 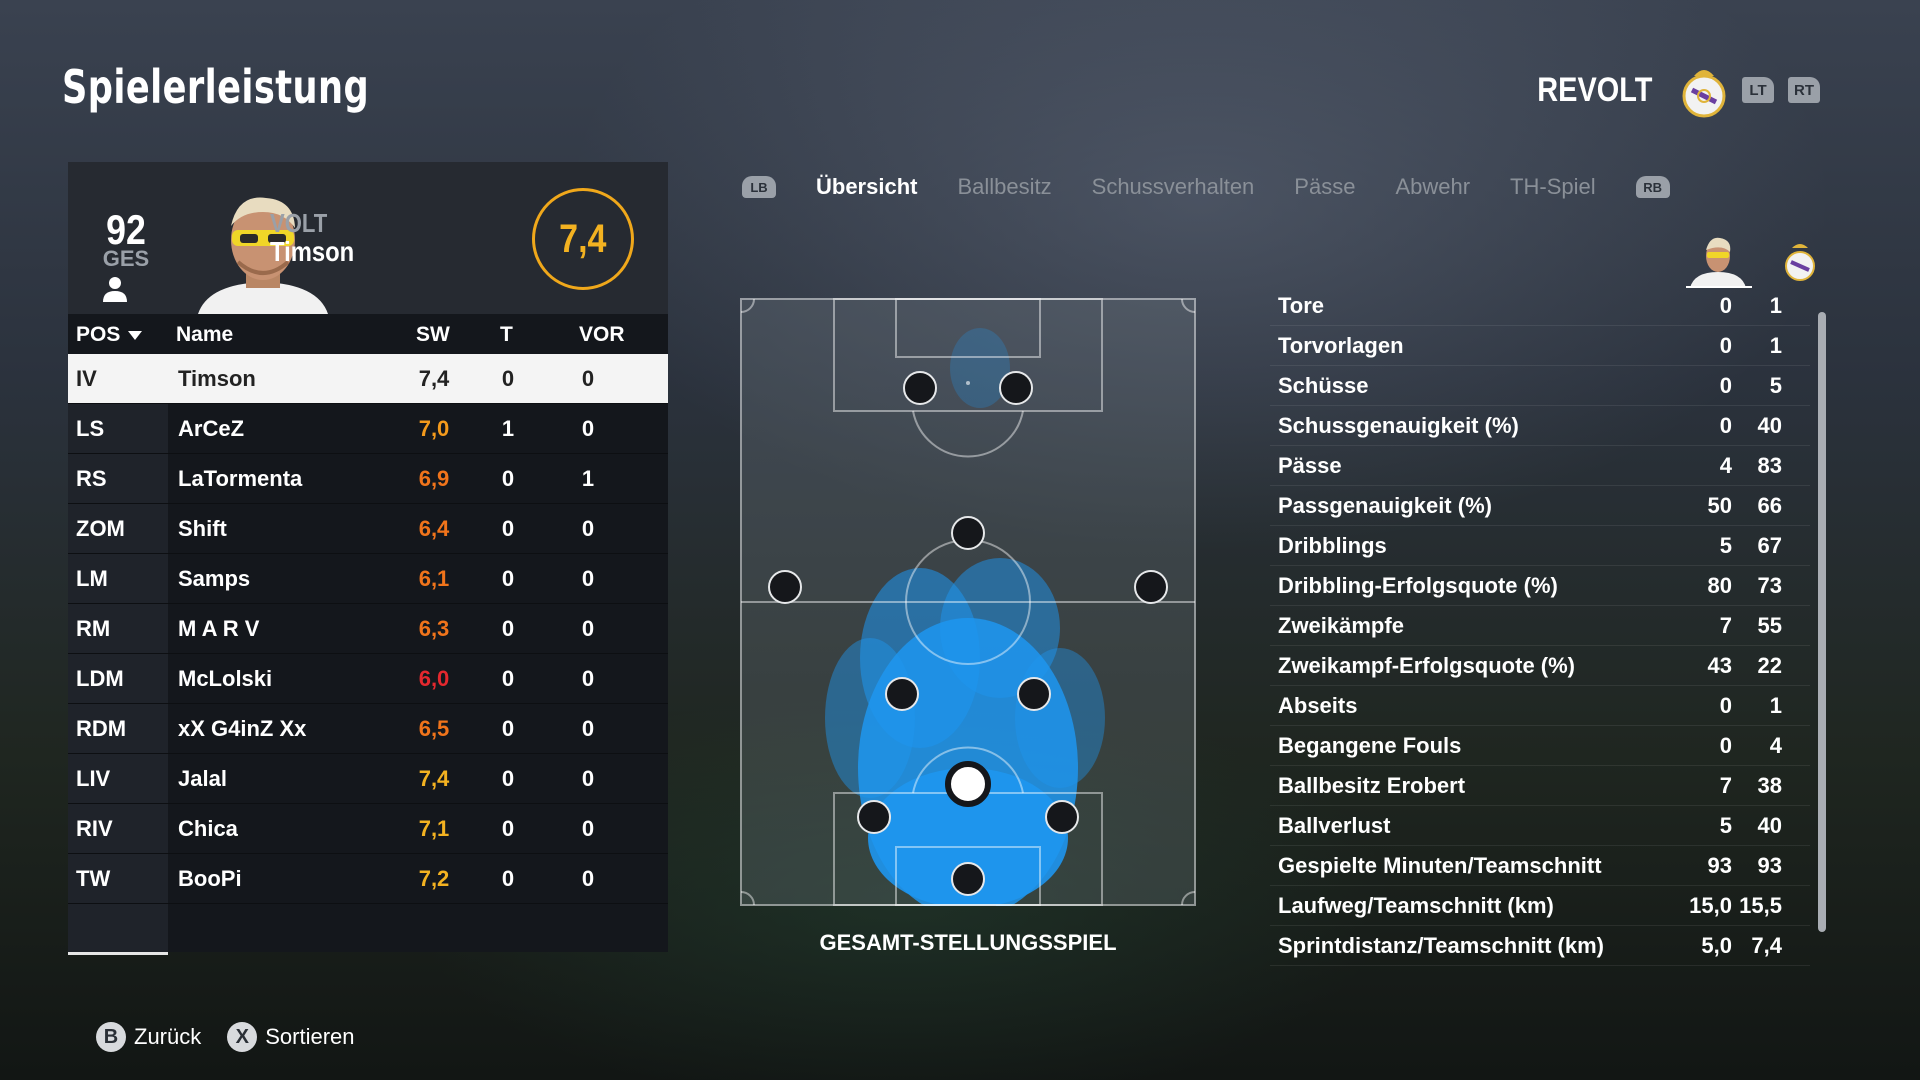 What do you see at coordinates (368, 379) in the screenshot?
I see `table-row: IV Timson 7,4 0 0` at bounding box center [368, 379].